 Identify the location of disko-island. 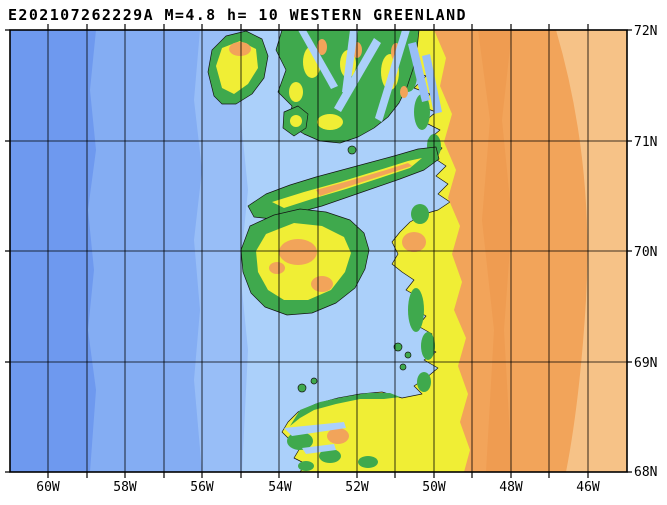
(305, 262).